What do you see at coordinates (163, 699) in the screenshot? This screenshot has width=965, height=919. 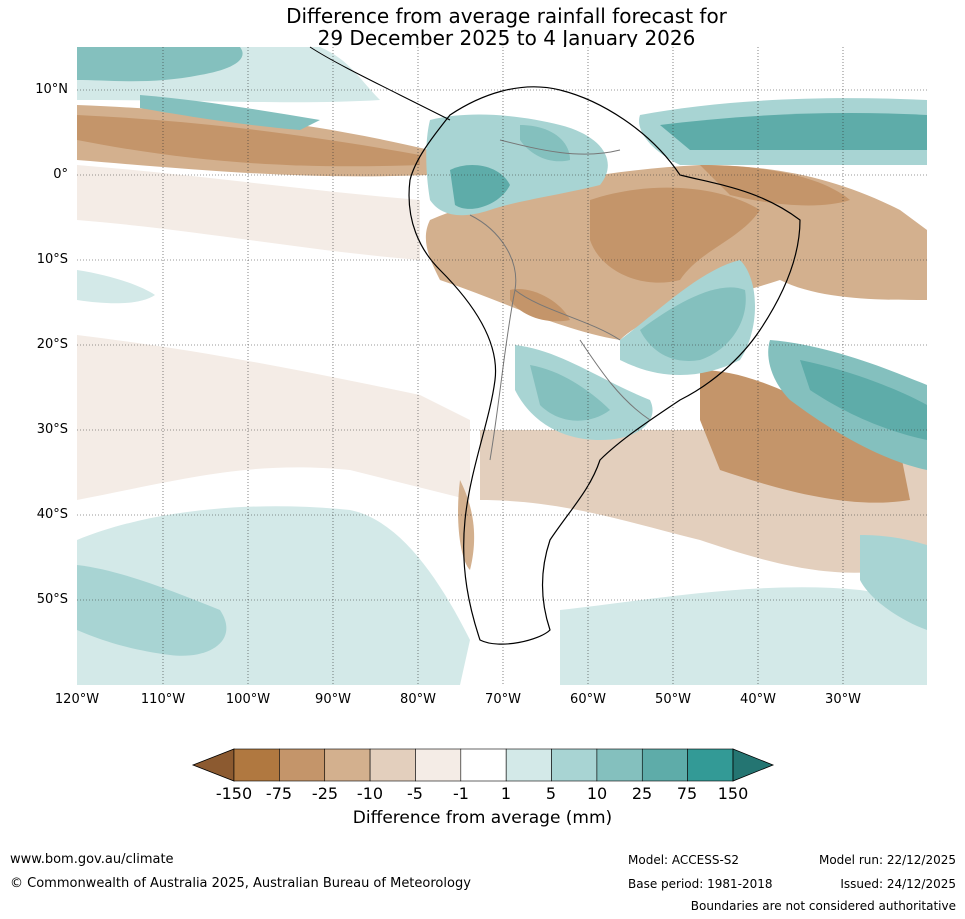 I see `lon-label-110w: 110°W` at bounding box center [163, 699].